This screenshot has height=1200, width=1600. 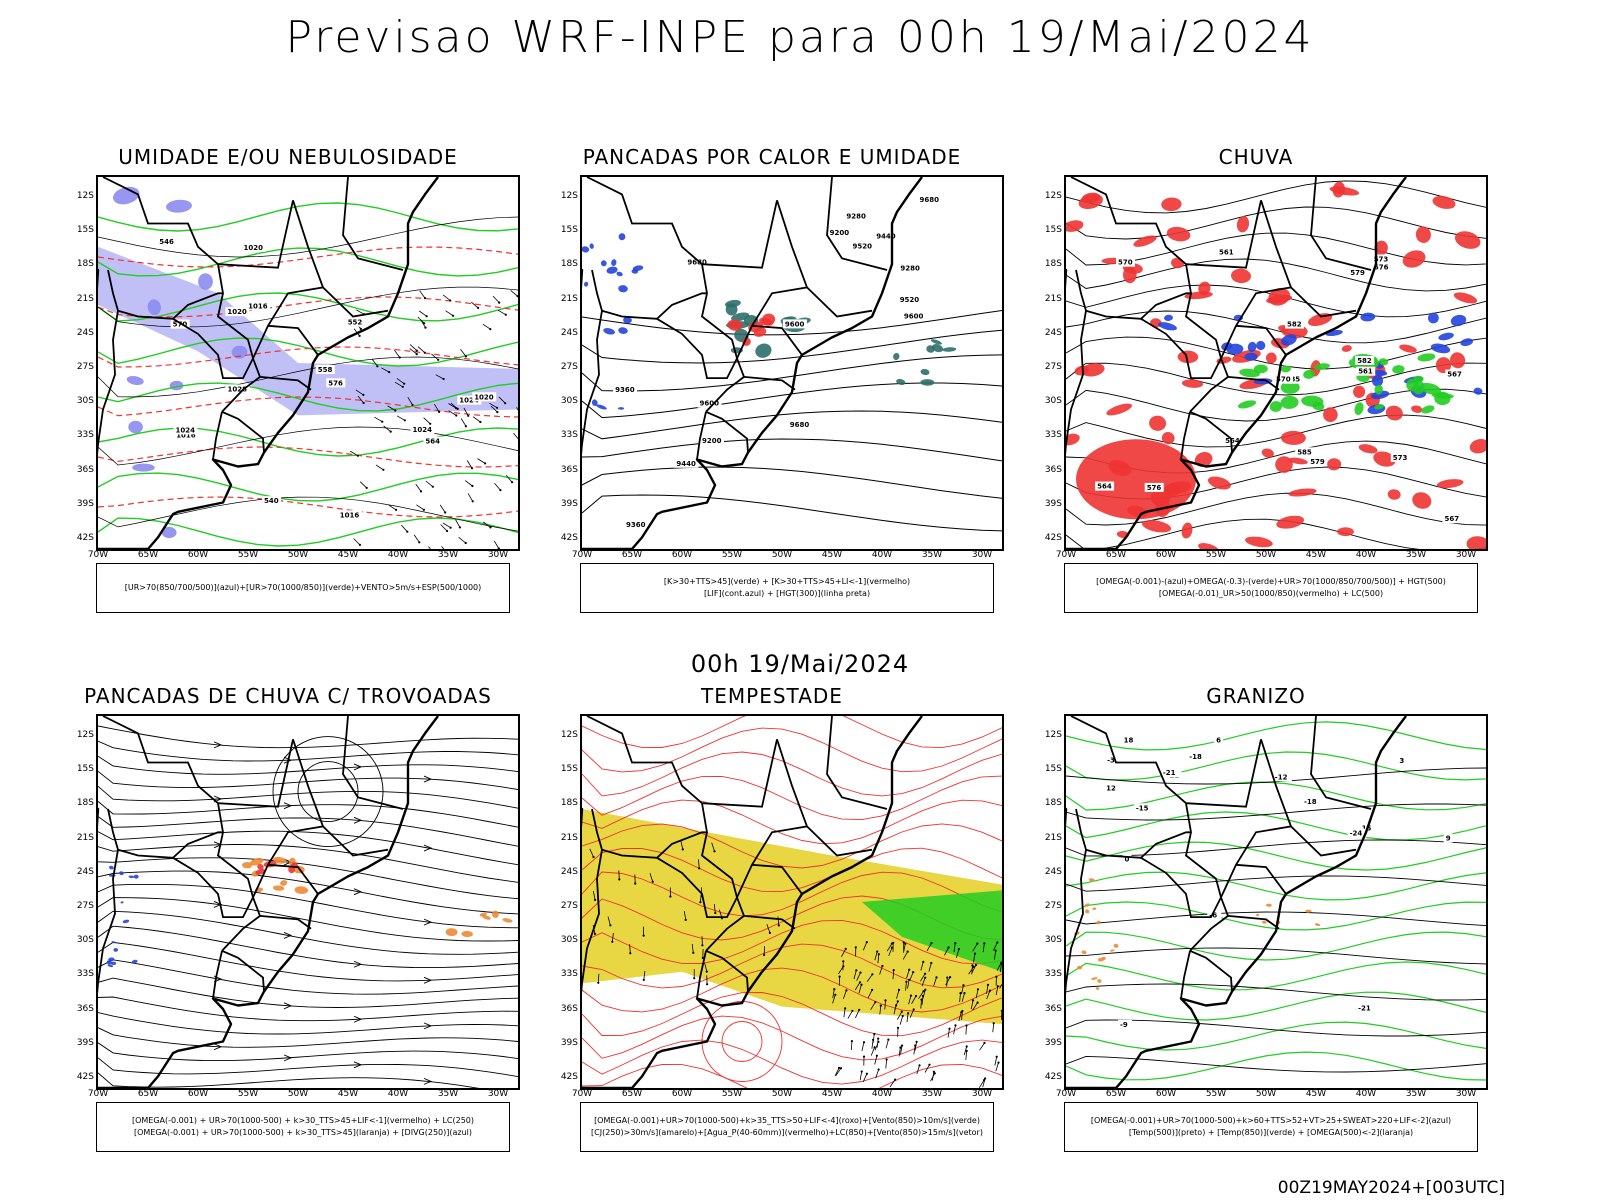 What do you see at coordinates (1391, 1188) in the screenshot?
I see `footer-timestamp: 00Z19MAY2024+[003UTC]` at bounding box center [1391, 1188].